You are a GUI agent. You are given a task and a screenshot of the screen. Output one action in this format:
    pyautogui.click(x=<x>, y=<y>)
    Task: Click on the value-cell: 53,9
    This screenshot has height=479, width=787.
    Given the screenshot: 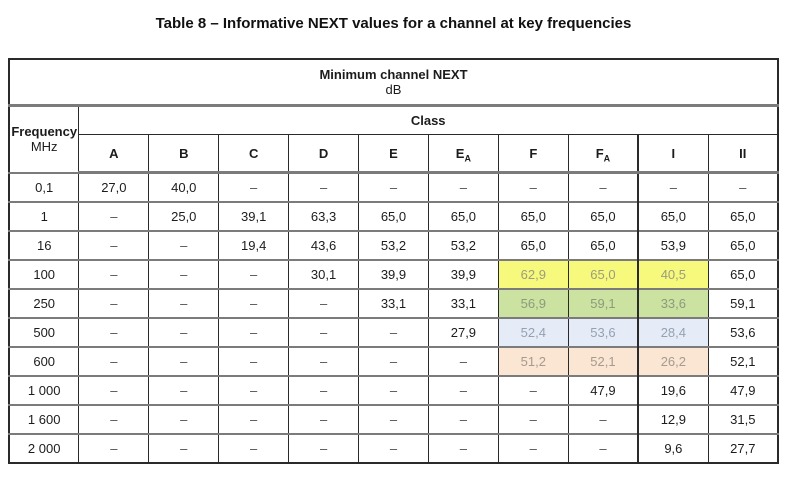 What is the action you would take?
    pyautogui.click(x=673, y=245)
    